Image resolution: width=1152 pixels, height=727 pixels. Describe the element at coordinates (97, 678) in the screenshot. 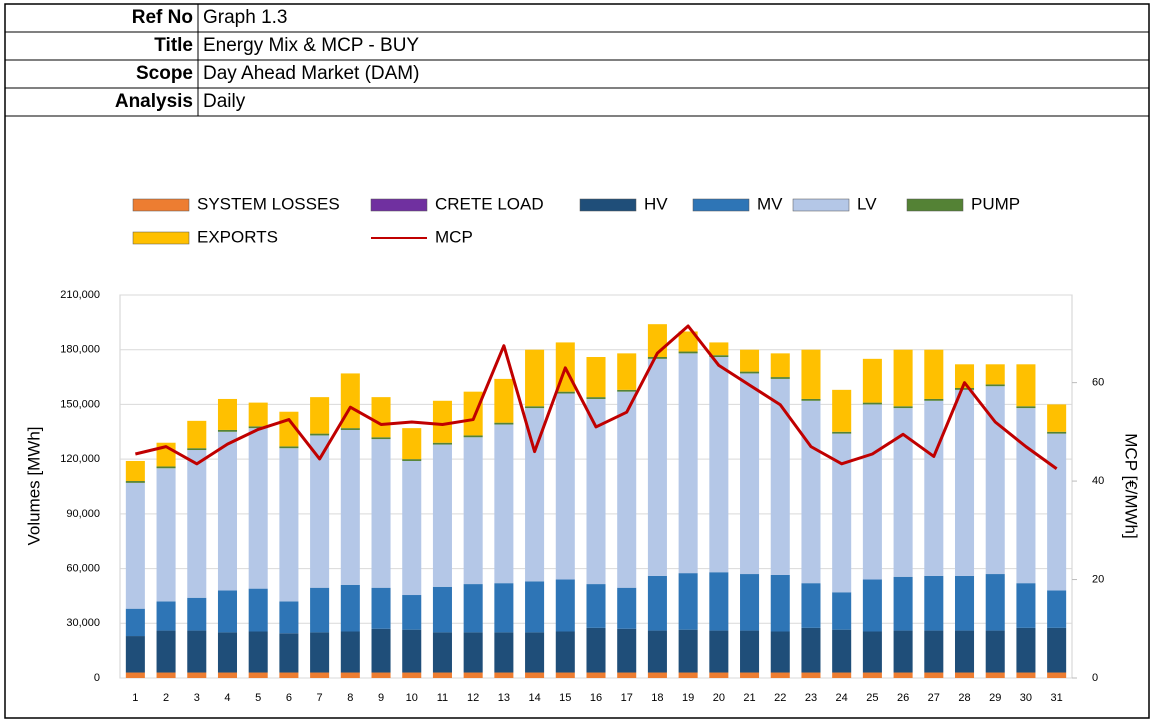

I see `y-tick-label: 0` at that location.